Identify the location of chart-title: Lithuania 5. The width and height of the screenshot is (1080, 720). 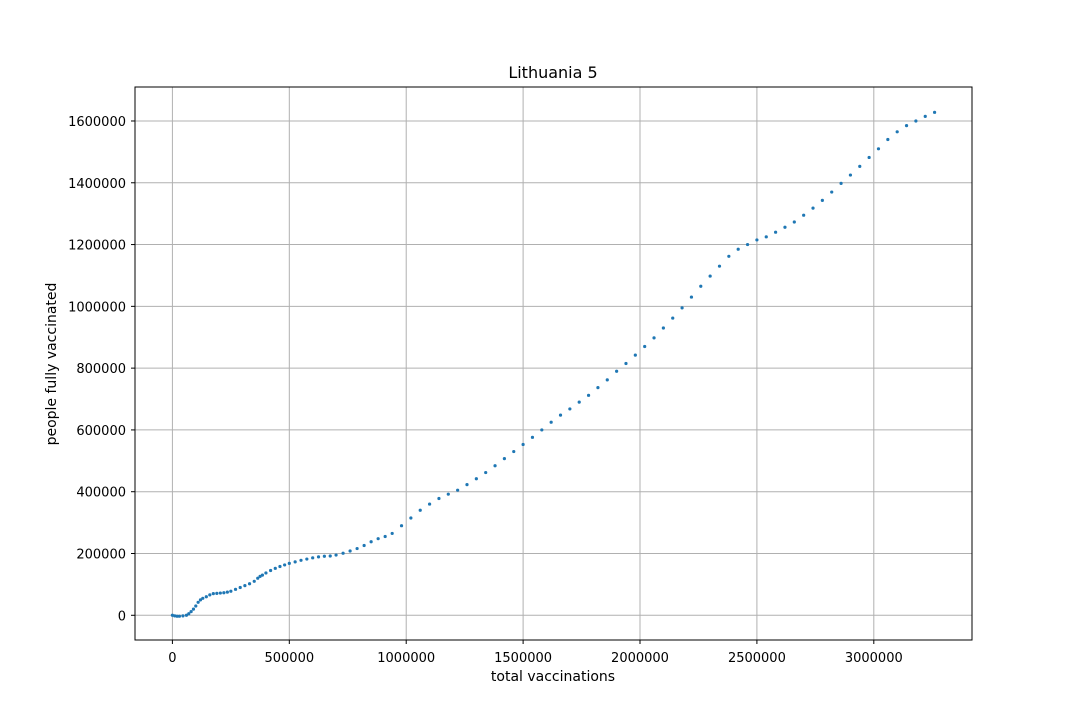
(552, 72).